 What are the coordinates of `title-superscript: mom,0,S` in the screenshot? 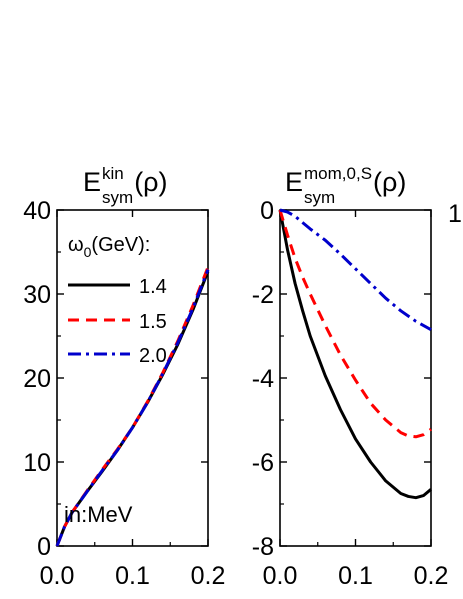 It's located at (338, 173).